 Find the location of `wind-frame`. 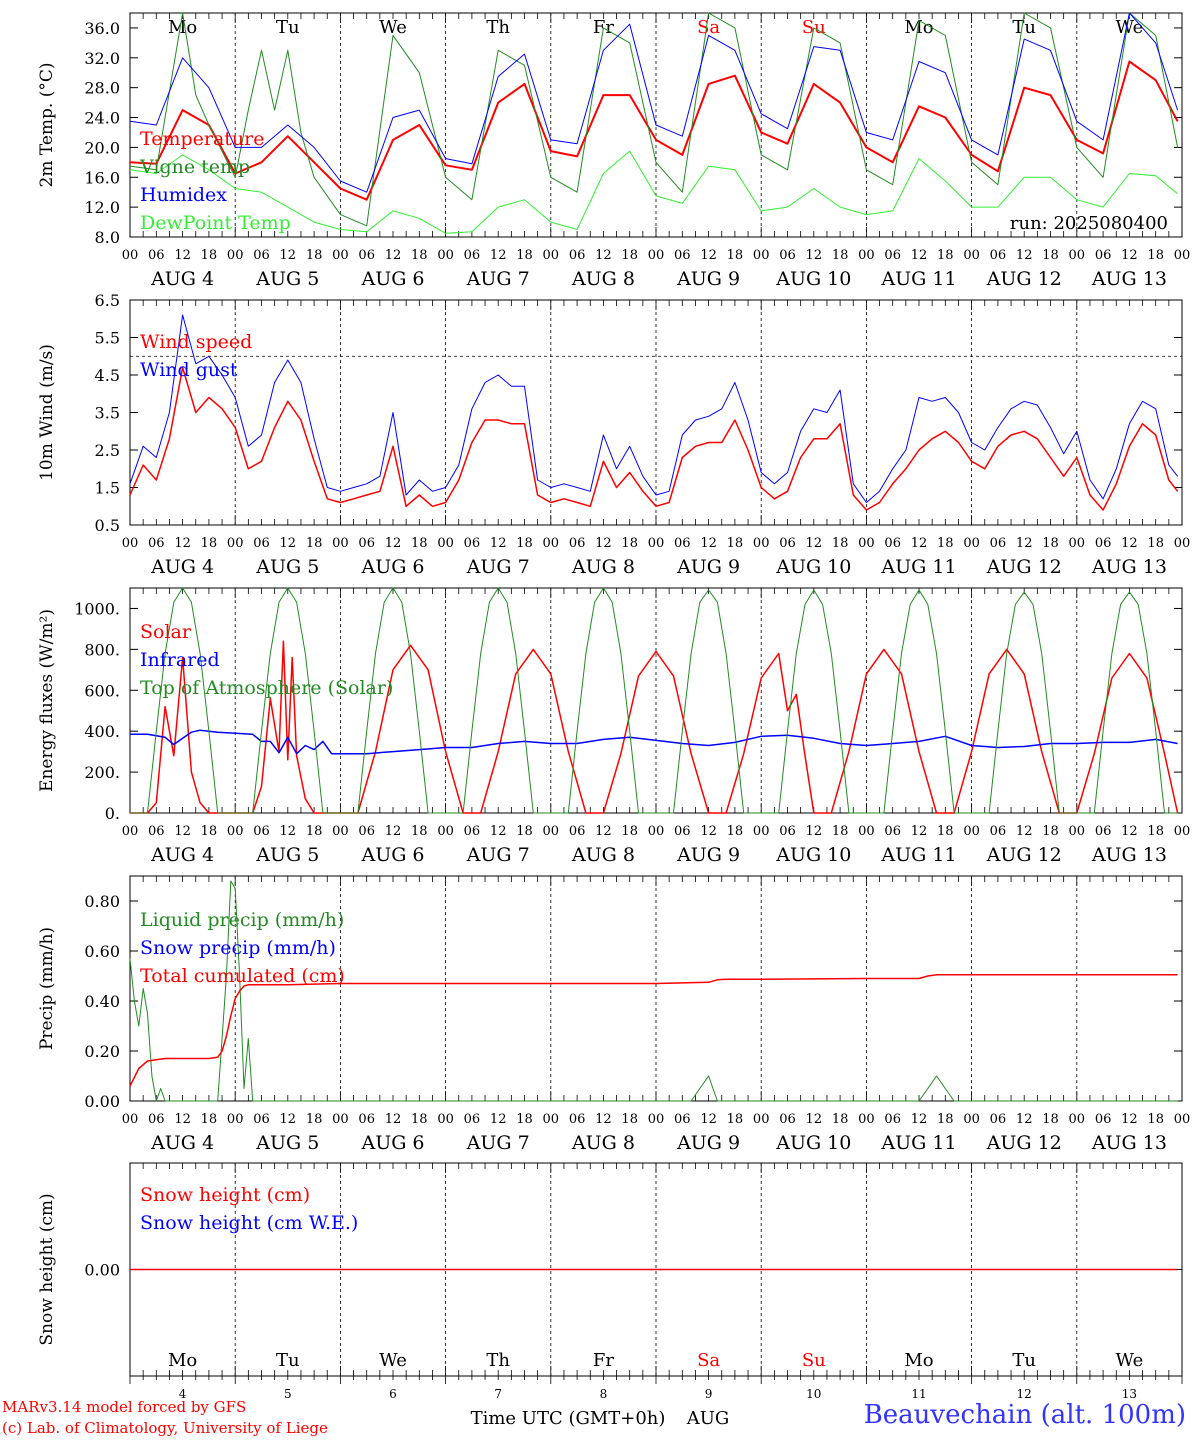

wind-frame is located at coordinates (656, 412).